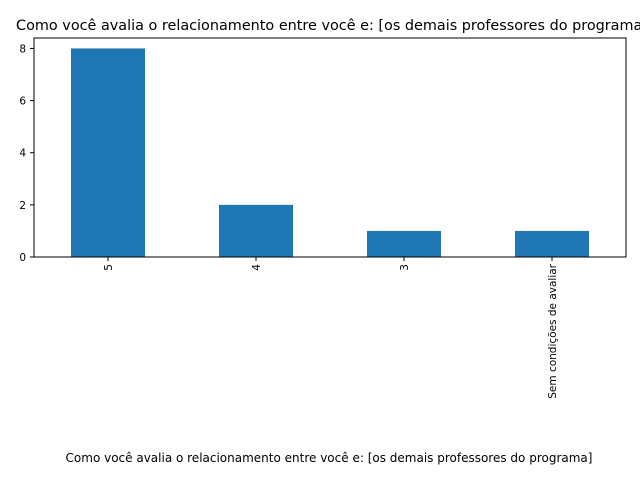 The height and width of the screenshot is (480, 640). Describe the element at coordinates (553, 330) in the screenshot. I see `x-tick-label-3: Sem condições de avaliar` at that location.